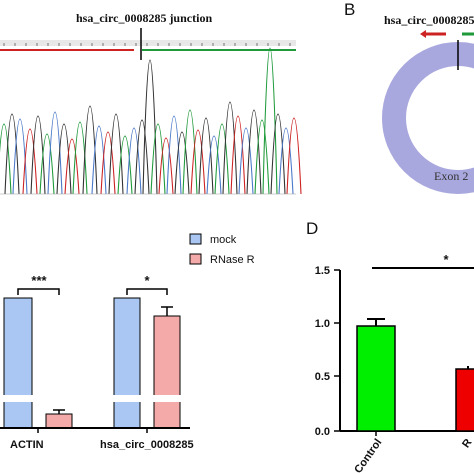  I want to click on sig-bracket-actin, so click(38, 291).